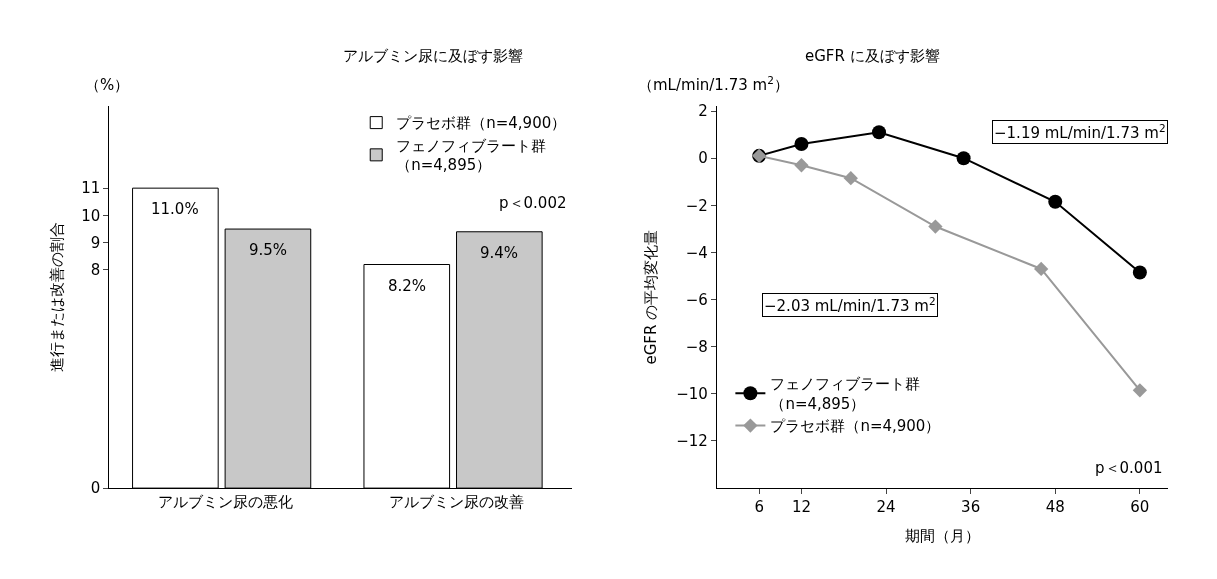 This screenshot has width=1217, height=579. Describe the element at coordinates (91, 215) in the screenshot. I see `y-tick-label: 10` at that location.